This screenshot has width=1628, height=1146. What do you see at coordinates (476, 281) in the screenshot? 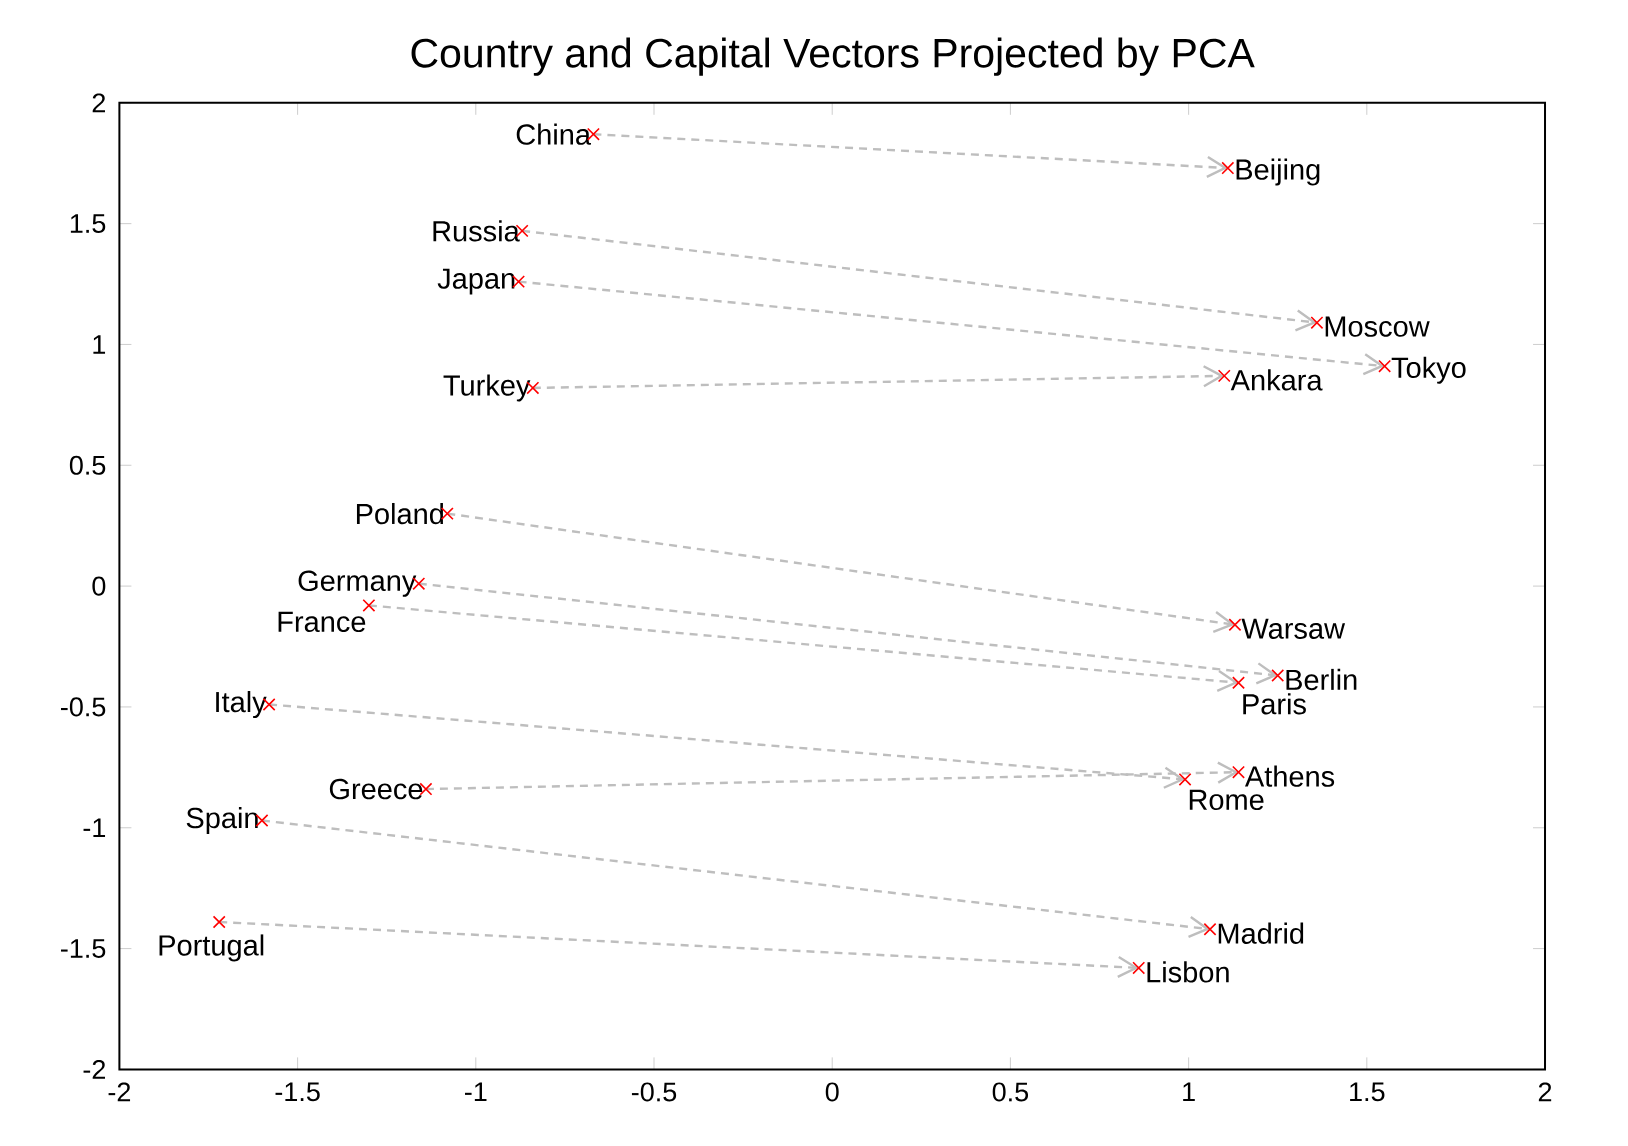
I see `annotation: Japan` at bounding box center [476, 281].